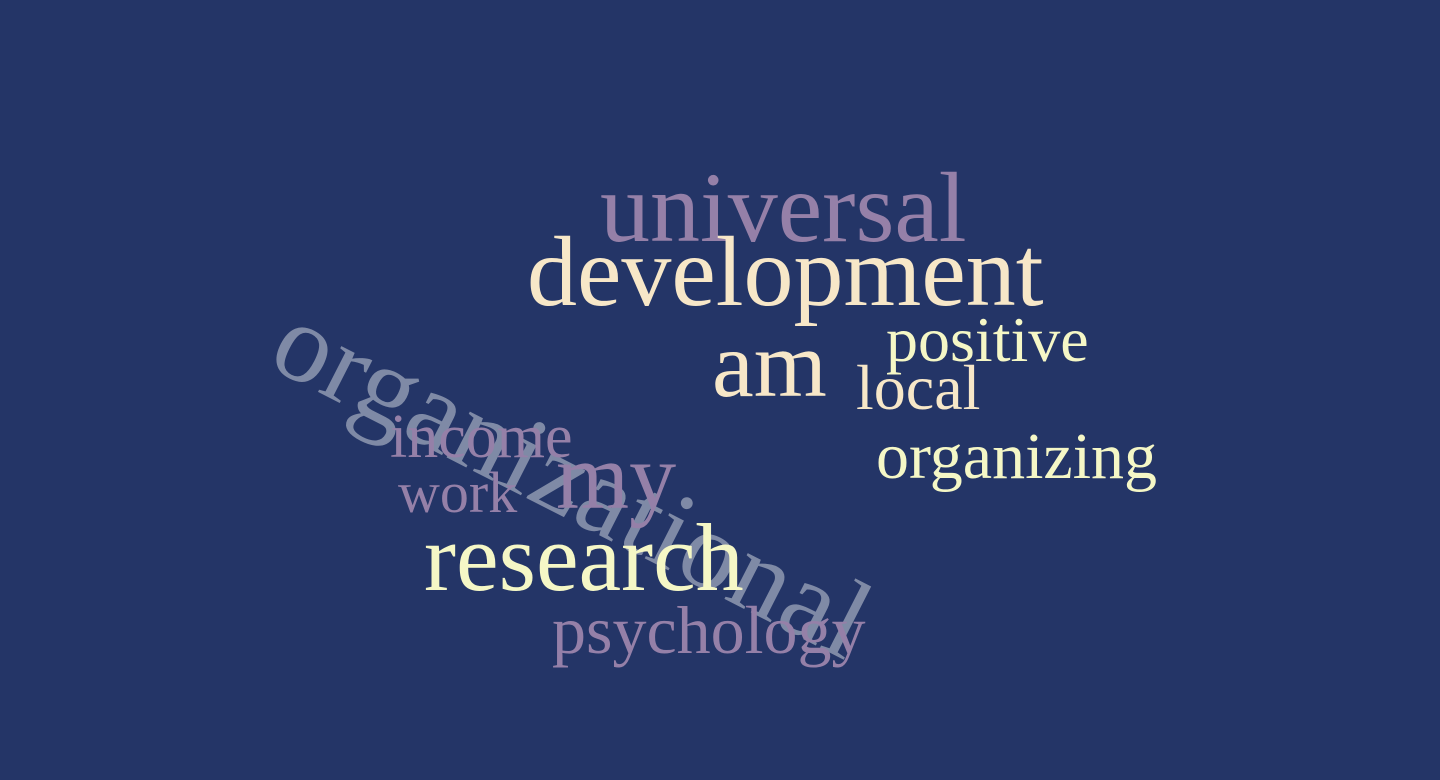  What do you see at coordinates (785, 271) in the screenshot?
I see `word-development: development` at bounding box center [785, 271].